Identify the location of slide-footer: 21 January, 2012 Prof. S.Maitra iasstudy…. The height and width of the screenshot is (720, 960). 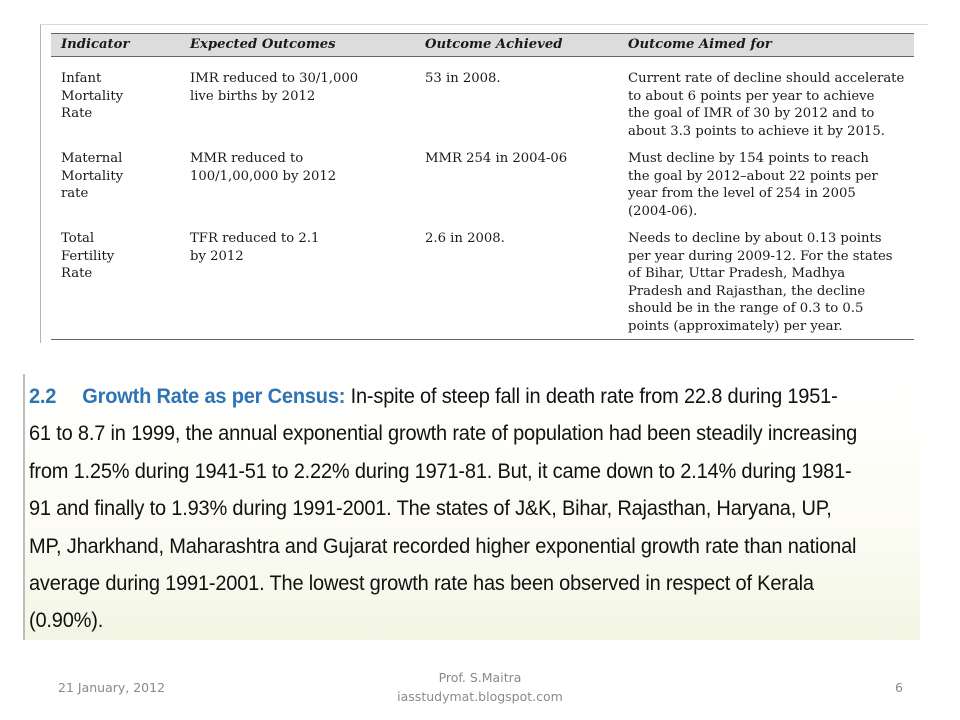
(480, 688).